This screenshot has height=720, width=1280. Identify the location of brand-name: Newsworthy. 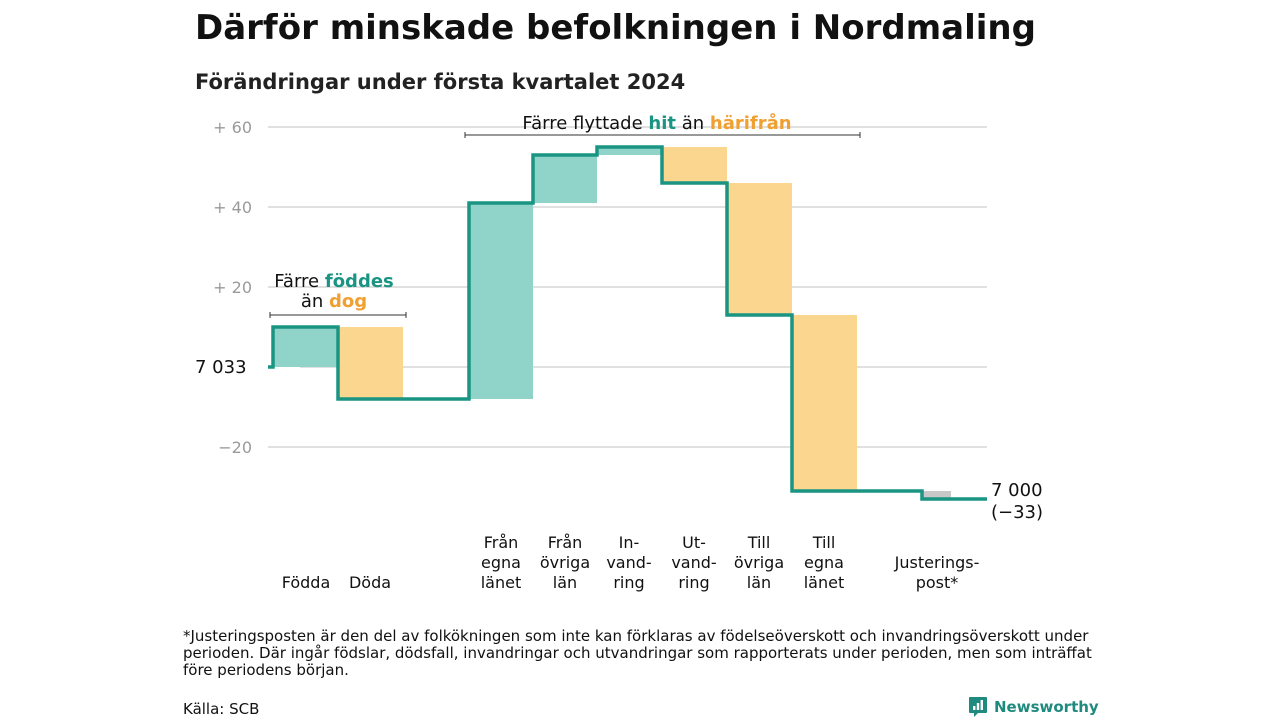
(1046, 707).